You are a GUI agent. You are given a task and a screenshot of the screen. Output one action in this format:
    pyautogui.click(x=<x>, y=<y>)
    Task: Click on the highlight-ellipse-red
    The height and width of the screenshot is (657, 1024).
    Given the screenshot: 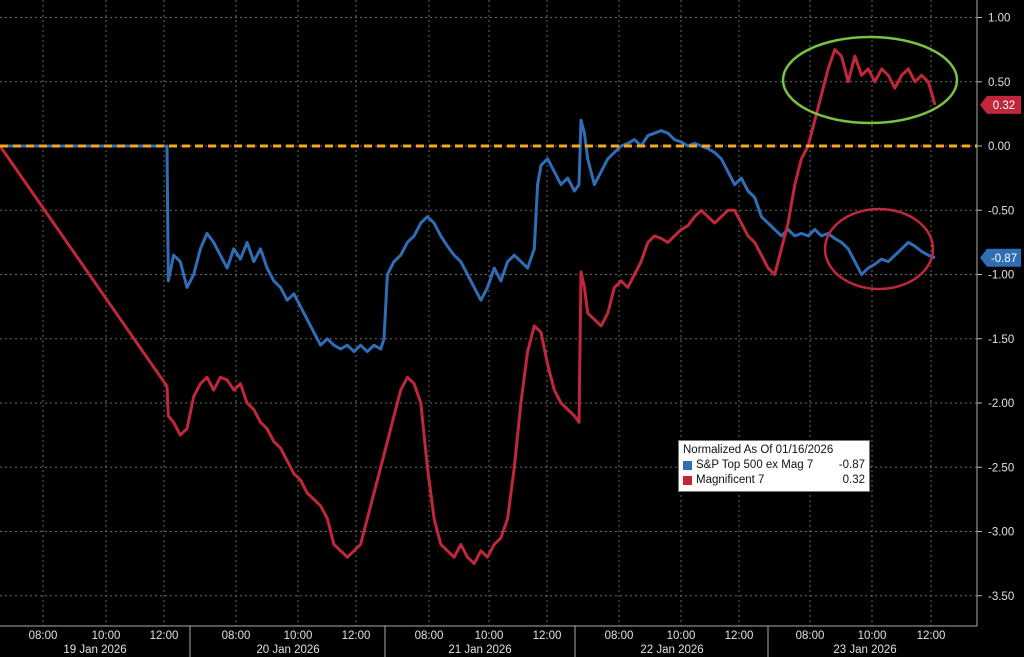 What is the action you would take?
    pyautogui.click(x=879, y=249)
    